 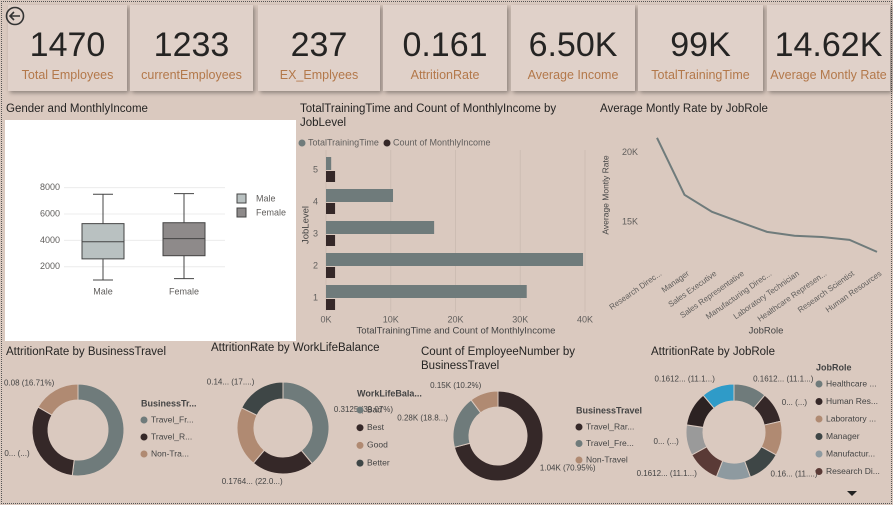 I want to click on kpi-label: Average Income, so click(x=573, y=75).